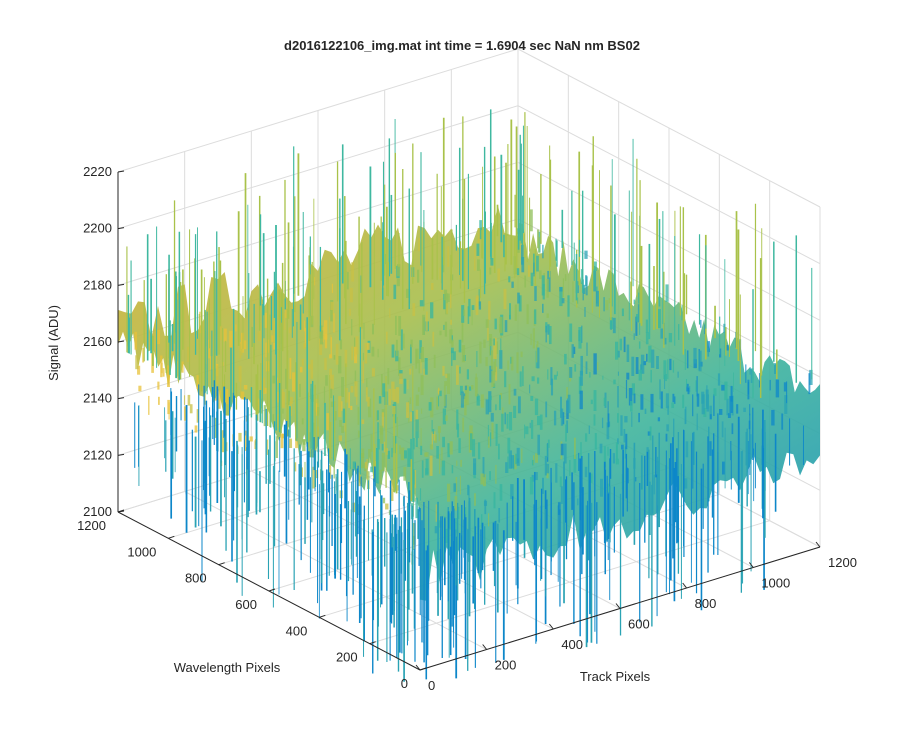 The height and width of the screenshot is (755, 900). Describe the element at coordinates (569, 582) in the screenshot. I see `grid-line` at that location.